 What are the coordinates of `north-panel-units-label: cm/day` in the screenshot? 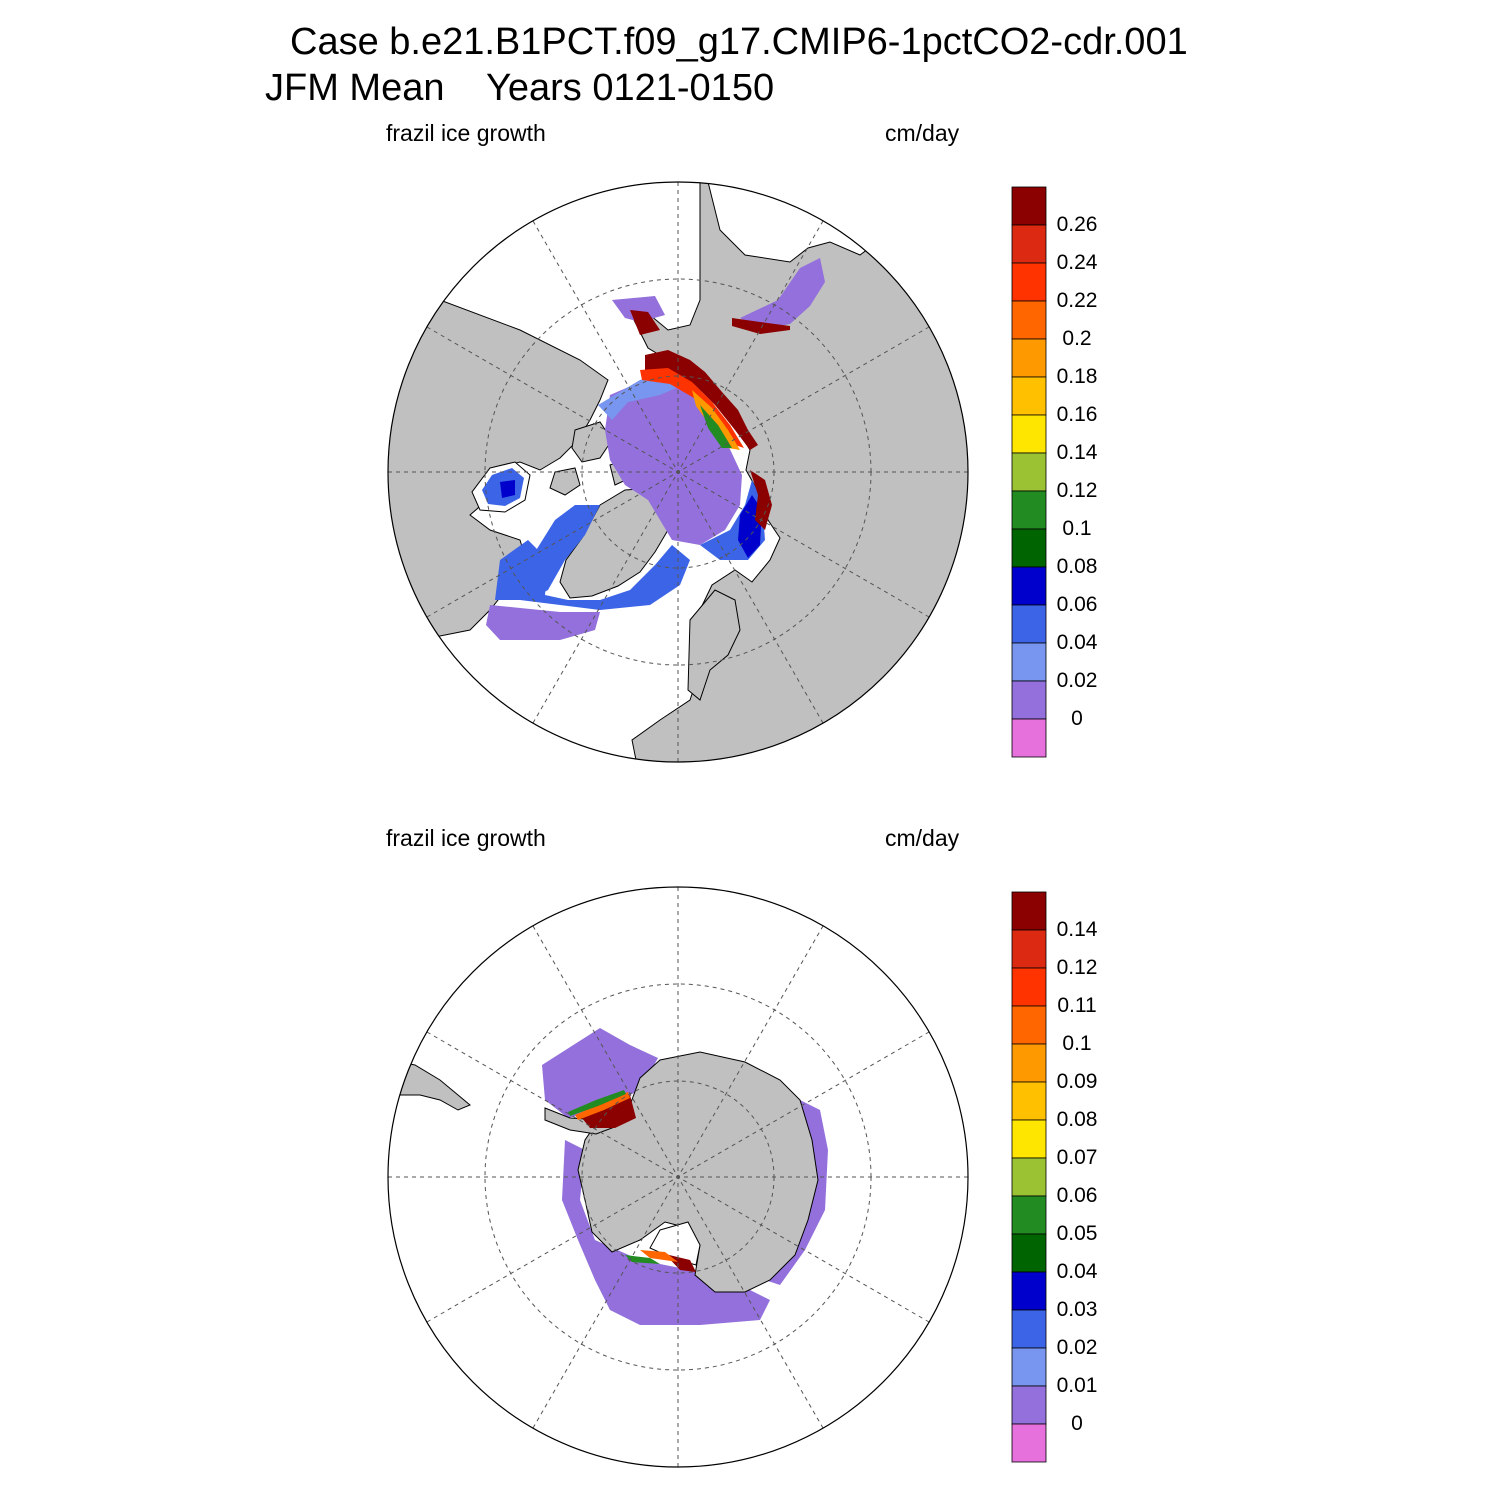 It's located at (922, 133).